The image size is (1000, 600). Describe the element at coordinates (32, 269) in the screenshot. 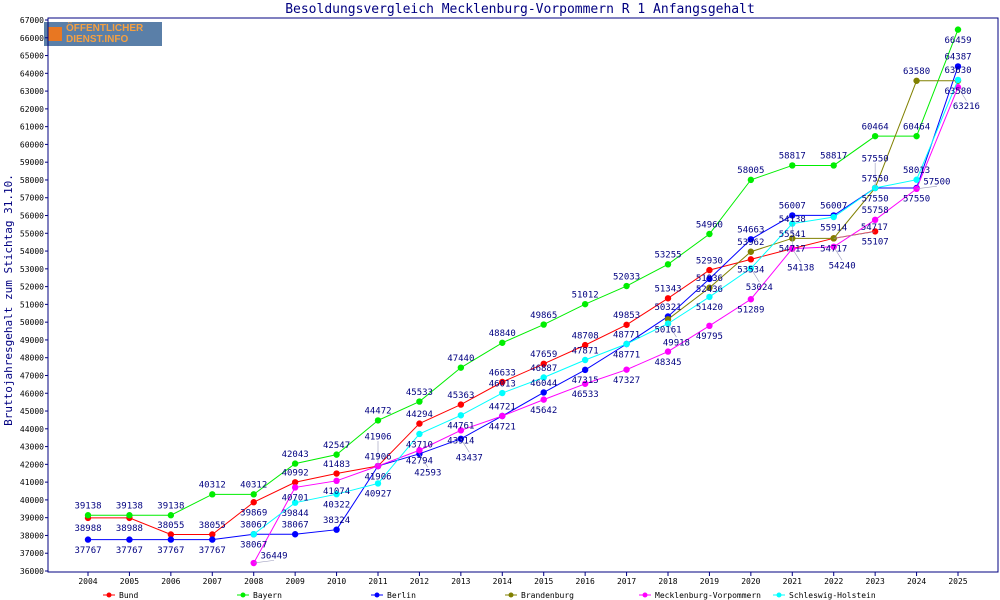

I see `y-tick-label: 53000` at that location.